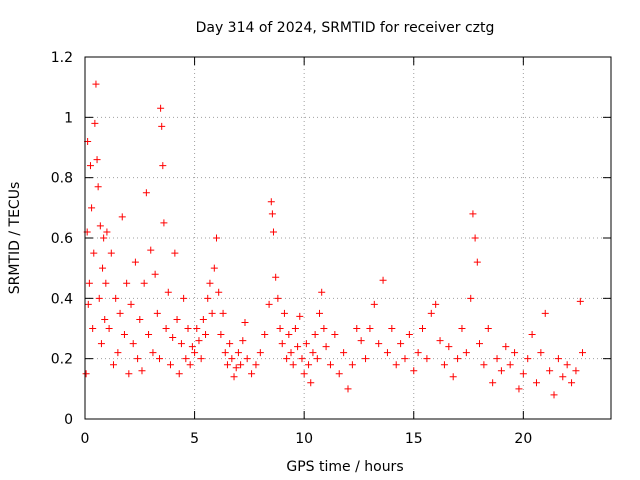 This screenshot has height=480, width=640. Describe the element at coordinates (62, 299) in the screenshot. I see `y-tick-label: 0.4` at that location.